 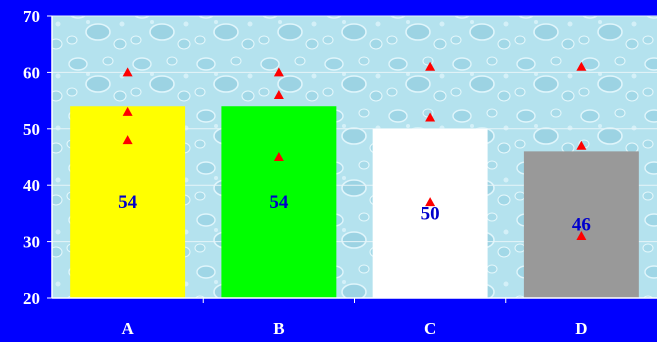 What do you see at coordinates (31, 16) in the screenshot?
I see `y-tick-label-70: 70` at bounding box center [31, 16].